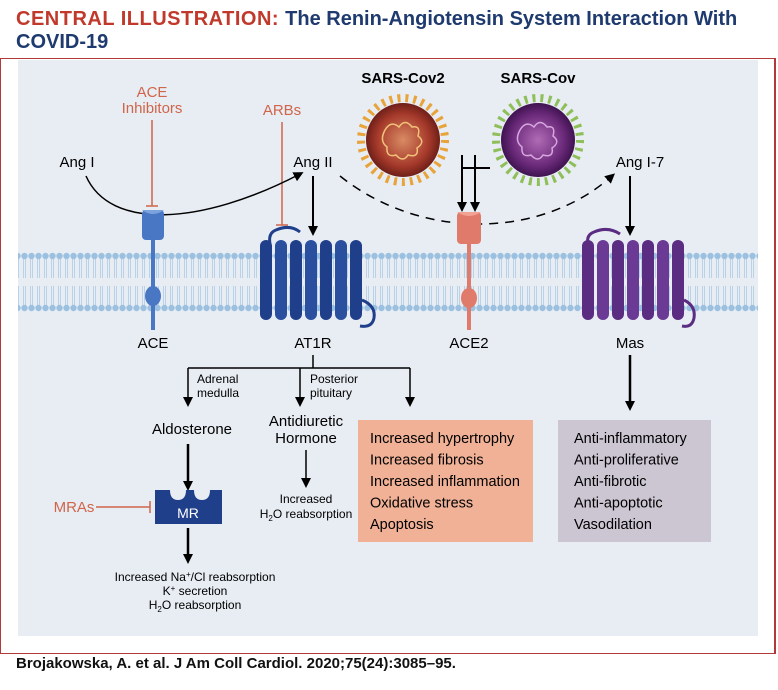 The width and height of the screenshot is (778, 690). Describe the element at coordinates (306, 421) in the screenshot. I see `adh-label-1: Antidiuretic` at that location.